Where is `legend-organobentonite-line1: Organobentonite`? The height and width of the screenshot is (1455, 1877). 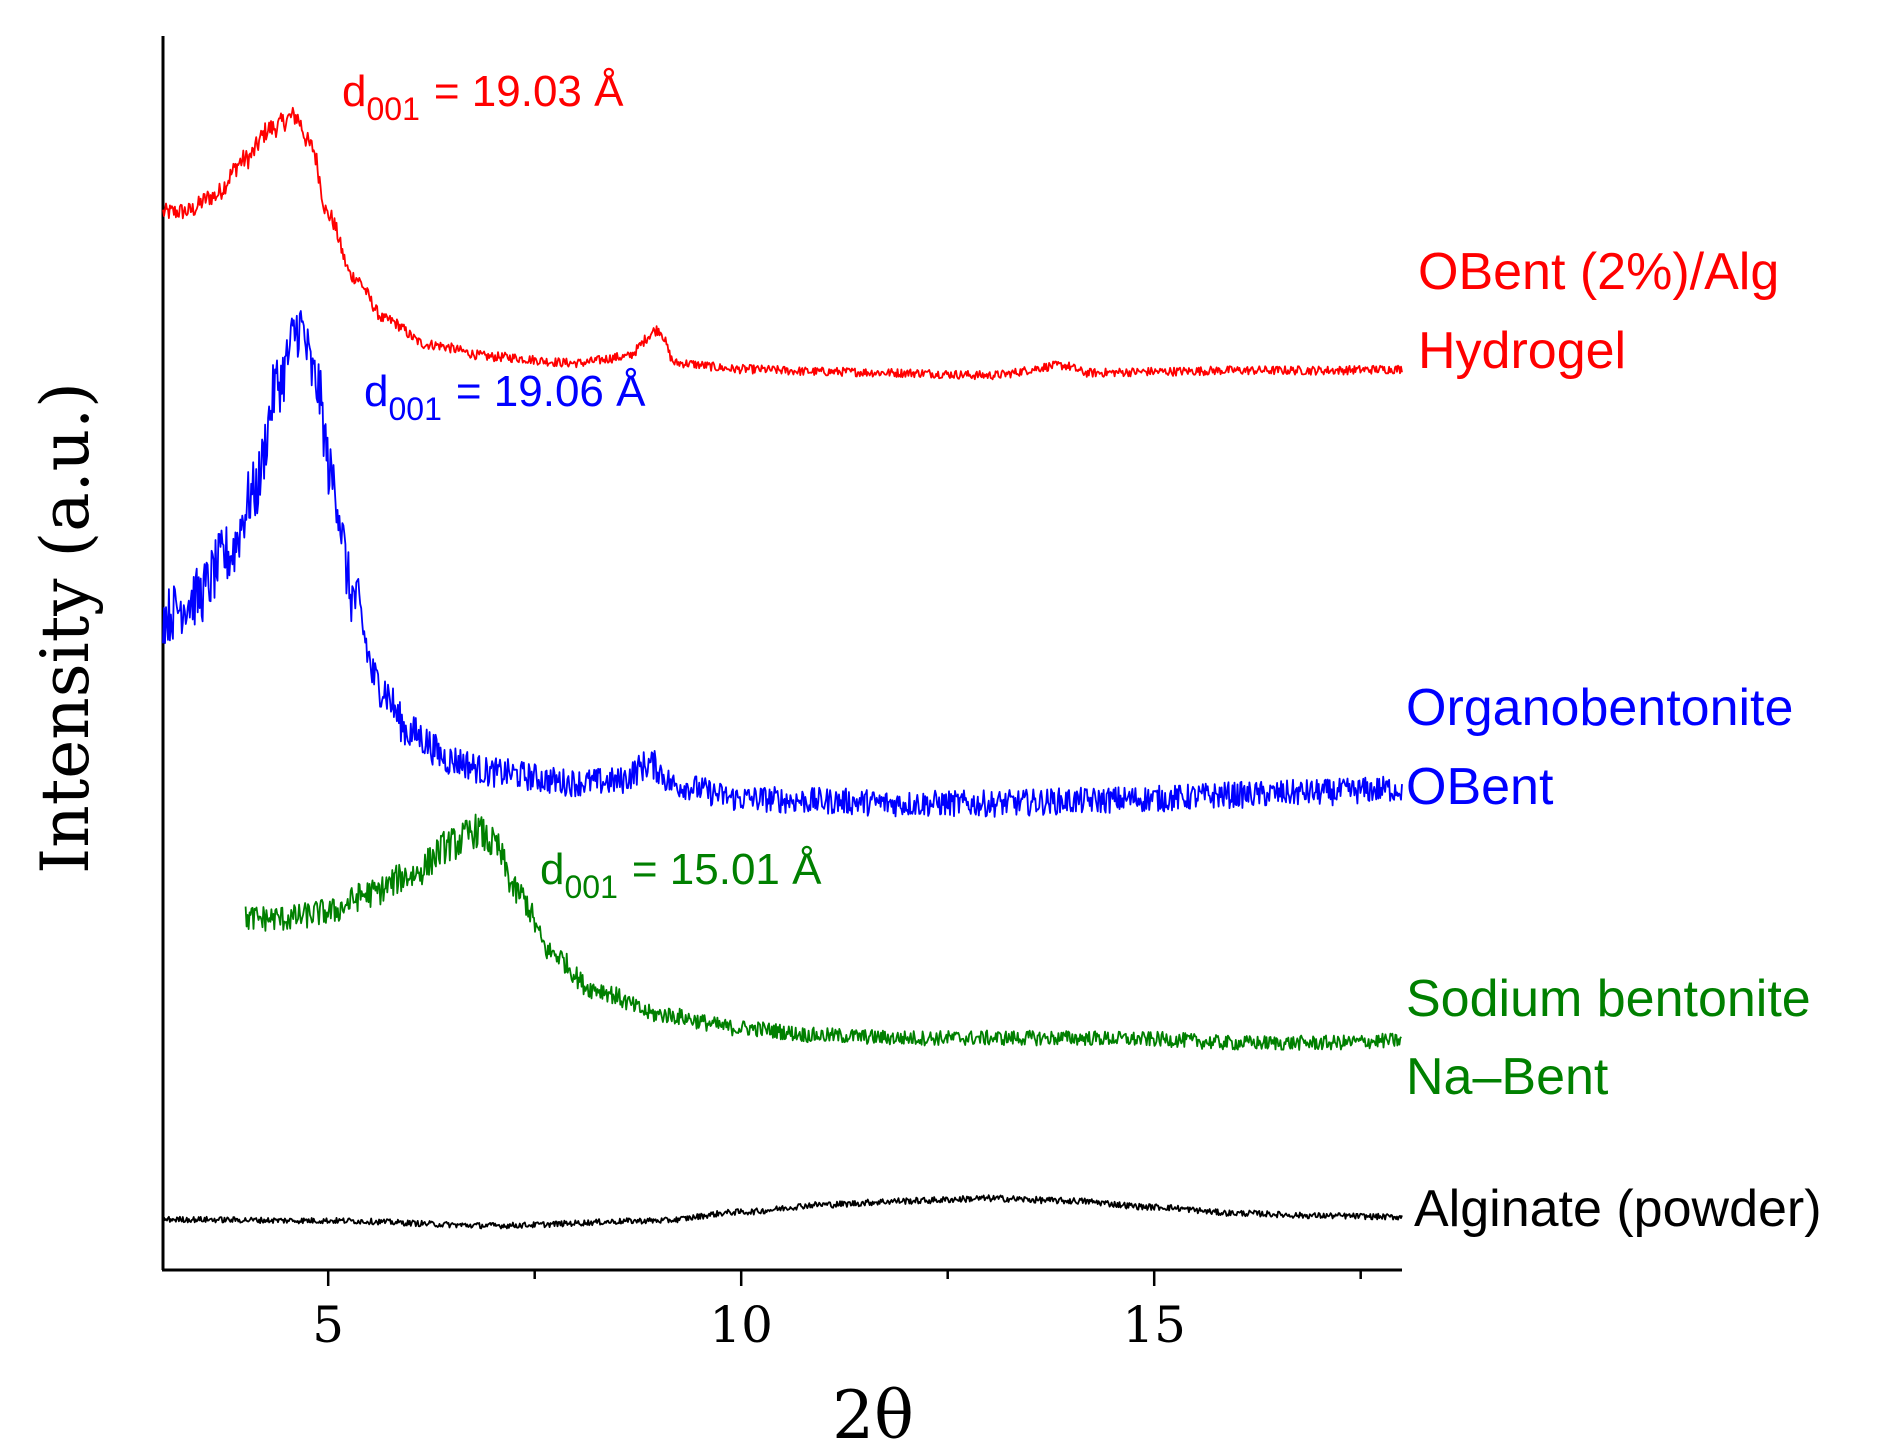 legend-organobentonite-line1: Organobentonite is located at coordinates (1599, 708).